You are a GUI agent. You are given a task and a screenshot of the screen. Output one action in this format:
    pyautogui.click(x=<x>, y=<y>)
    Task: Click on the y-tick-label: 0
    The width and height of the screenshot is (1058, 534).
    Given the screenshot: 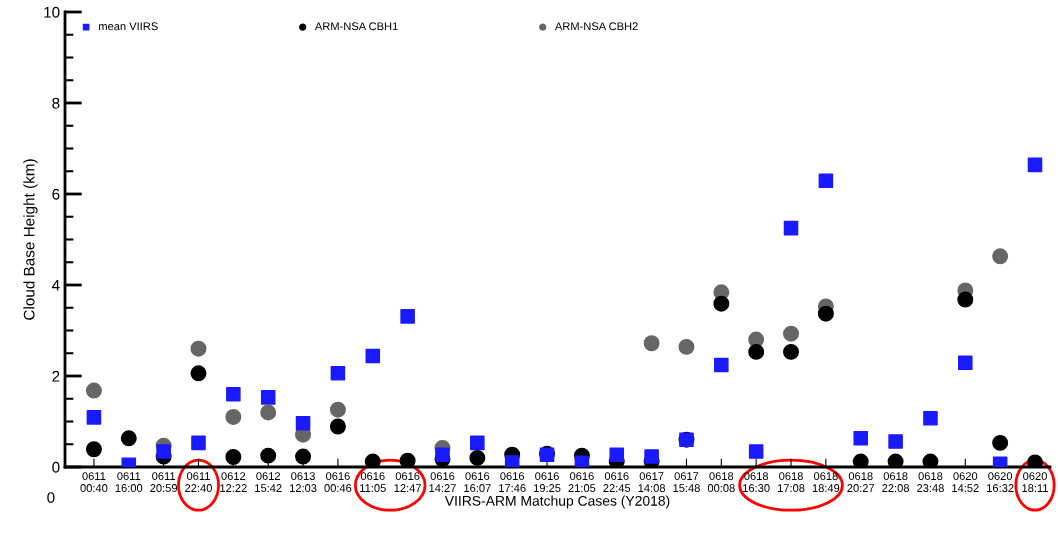 What is the action you would take?
    pyautogui.click(x=56, y=467)
    